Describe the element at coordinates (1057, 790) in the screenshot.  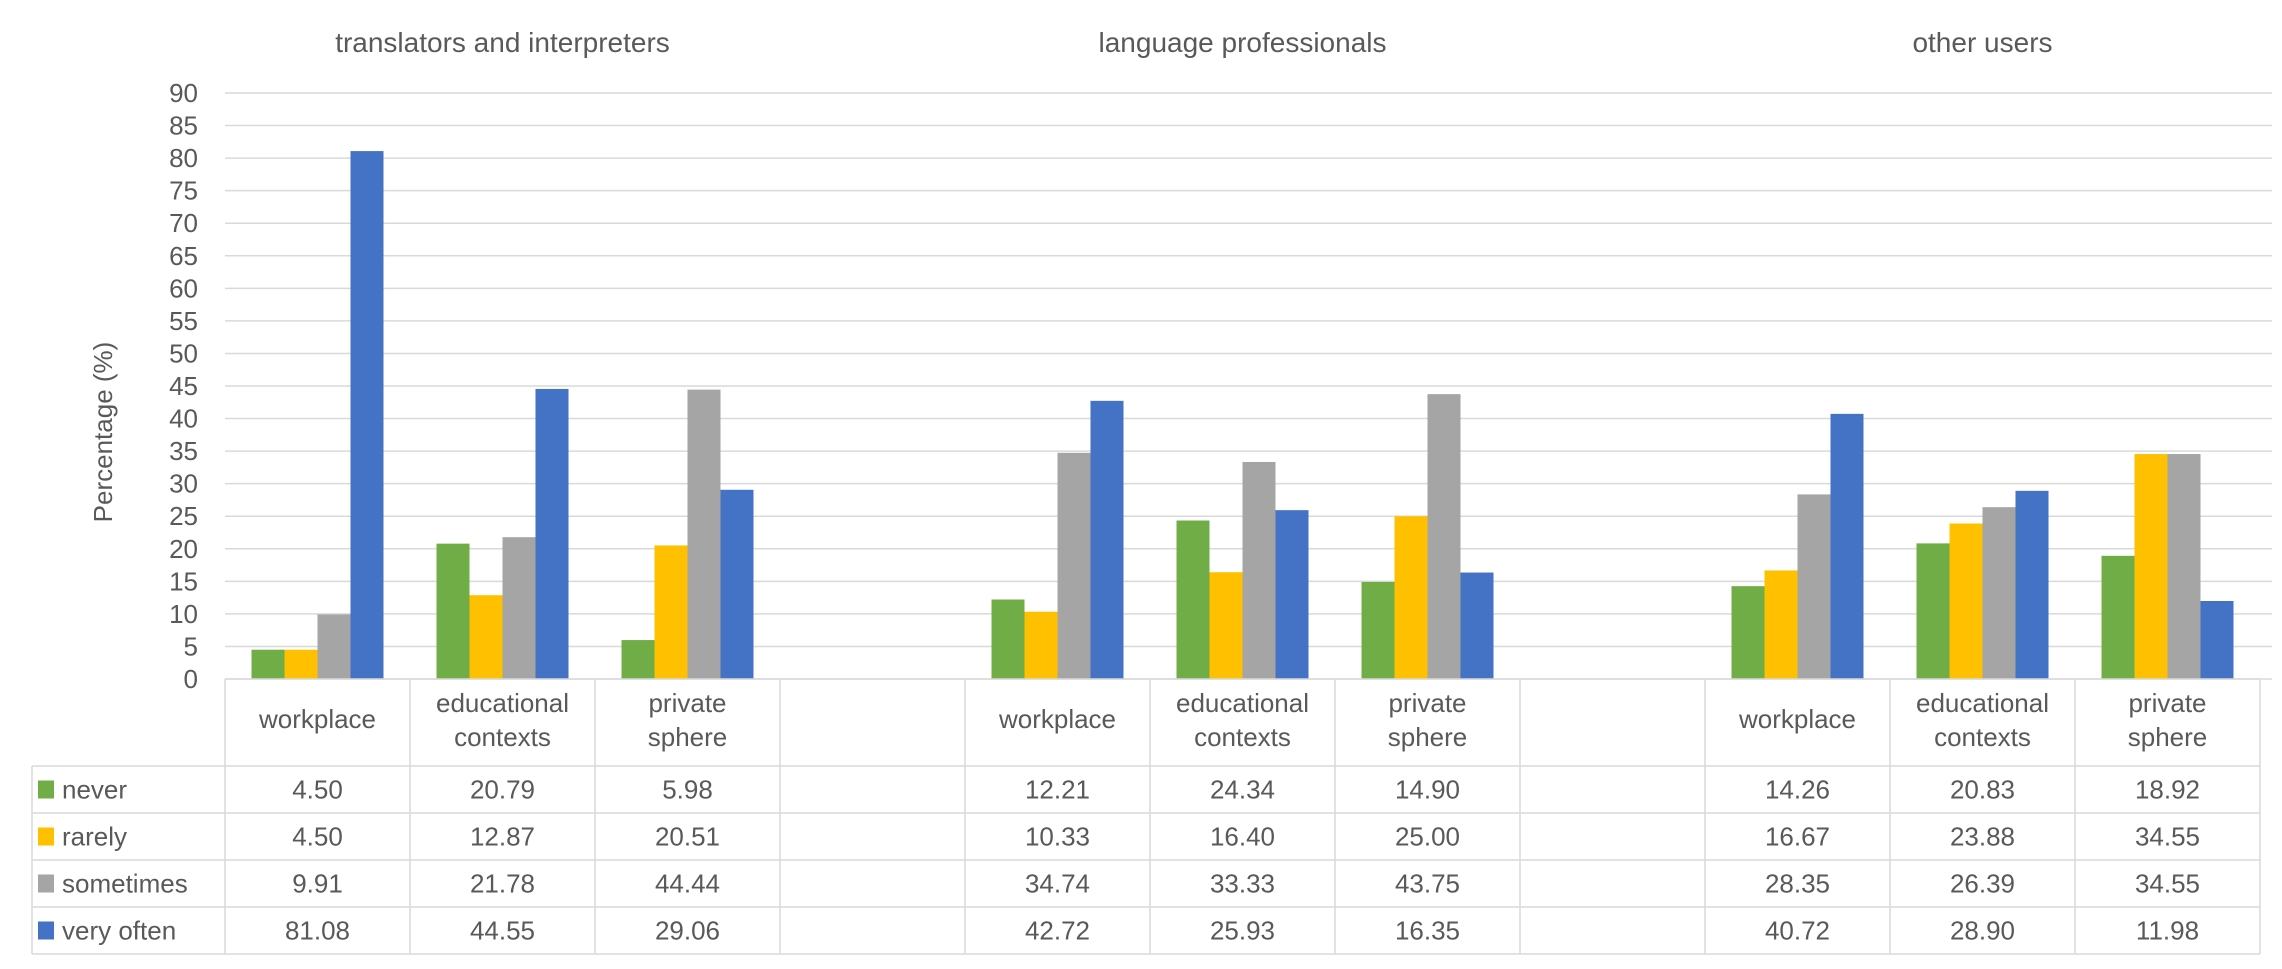
I see `data-table-value: 12.21` at that location.